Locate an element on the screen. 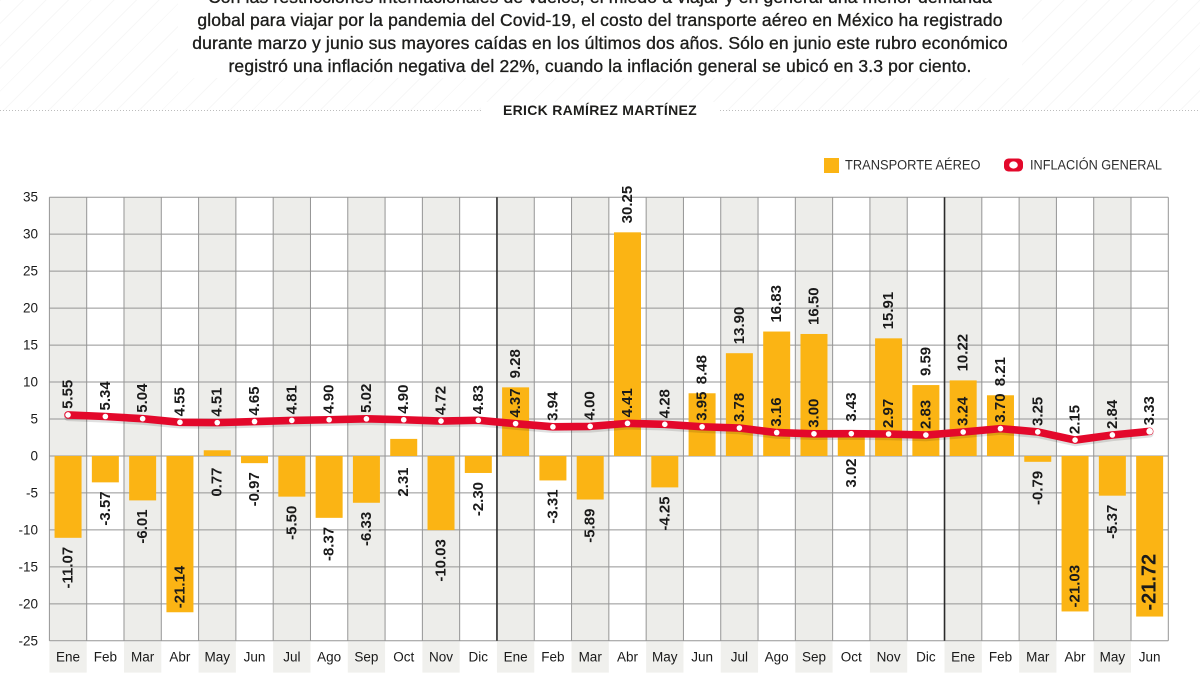 This screenshot has width=1200, height=675. svg-text: 16.83 is located at coordinates (776, 304).